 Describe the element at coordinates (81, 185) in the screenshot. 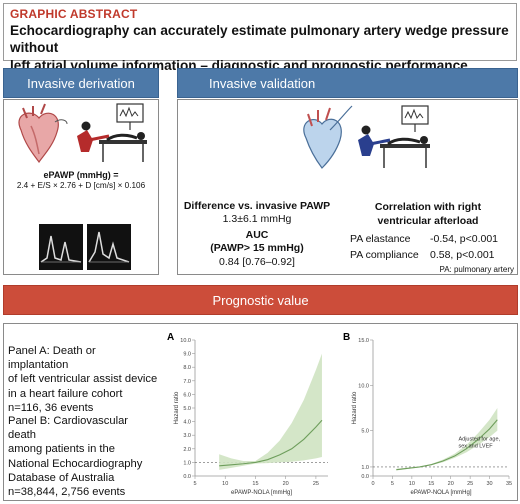

I see `formula-body: 2.4 + E/S × 2.76 + D [cm/s] × 0.106` at that location.